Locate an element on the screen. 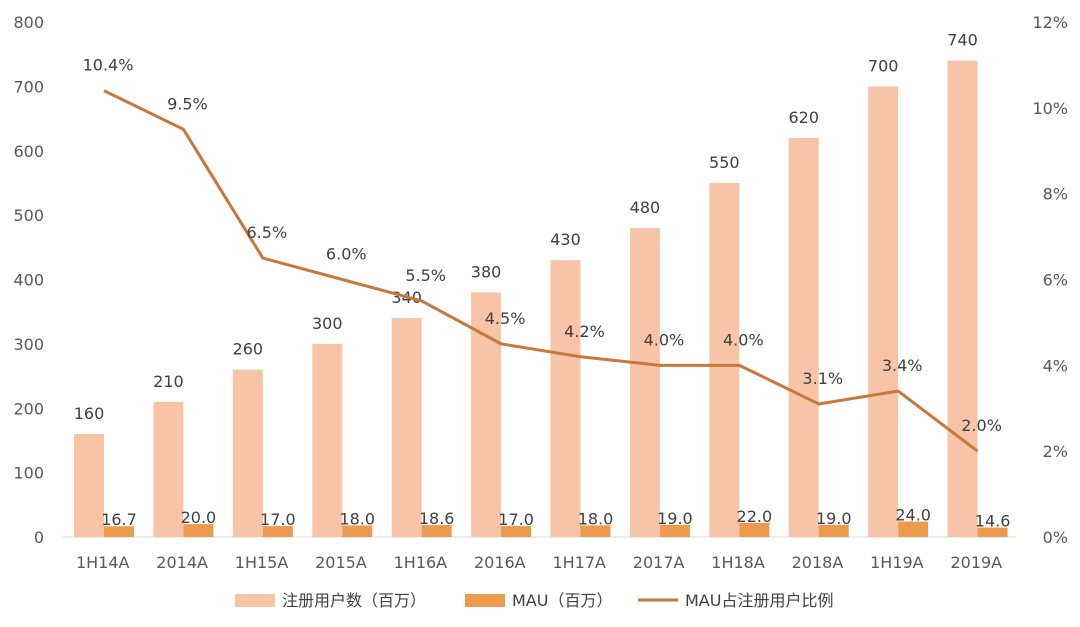 The image size is (1080, 627). data-label-mau-ratio: 4.2% is located at coordinates (584, 331).